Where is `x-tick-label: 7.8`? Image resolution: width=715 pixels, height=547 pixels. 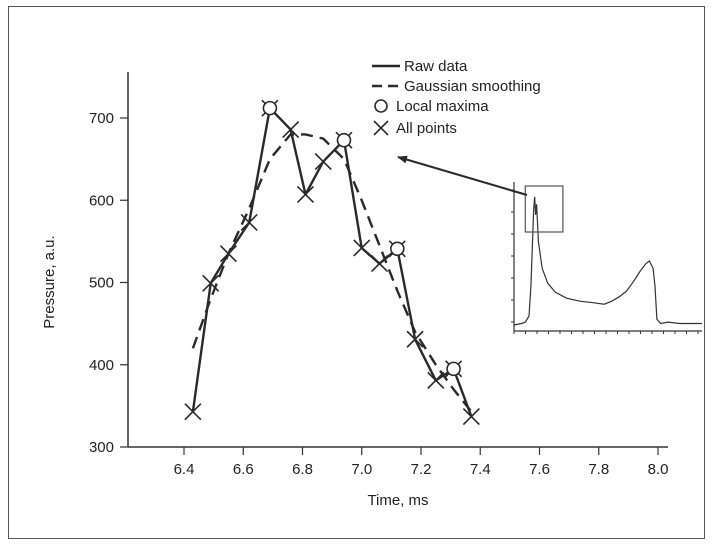
x-tick-label: 7.8 is located at coordinates (598, 469).